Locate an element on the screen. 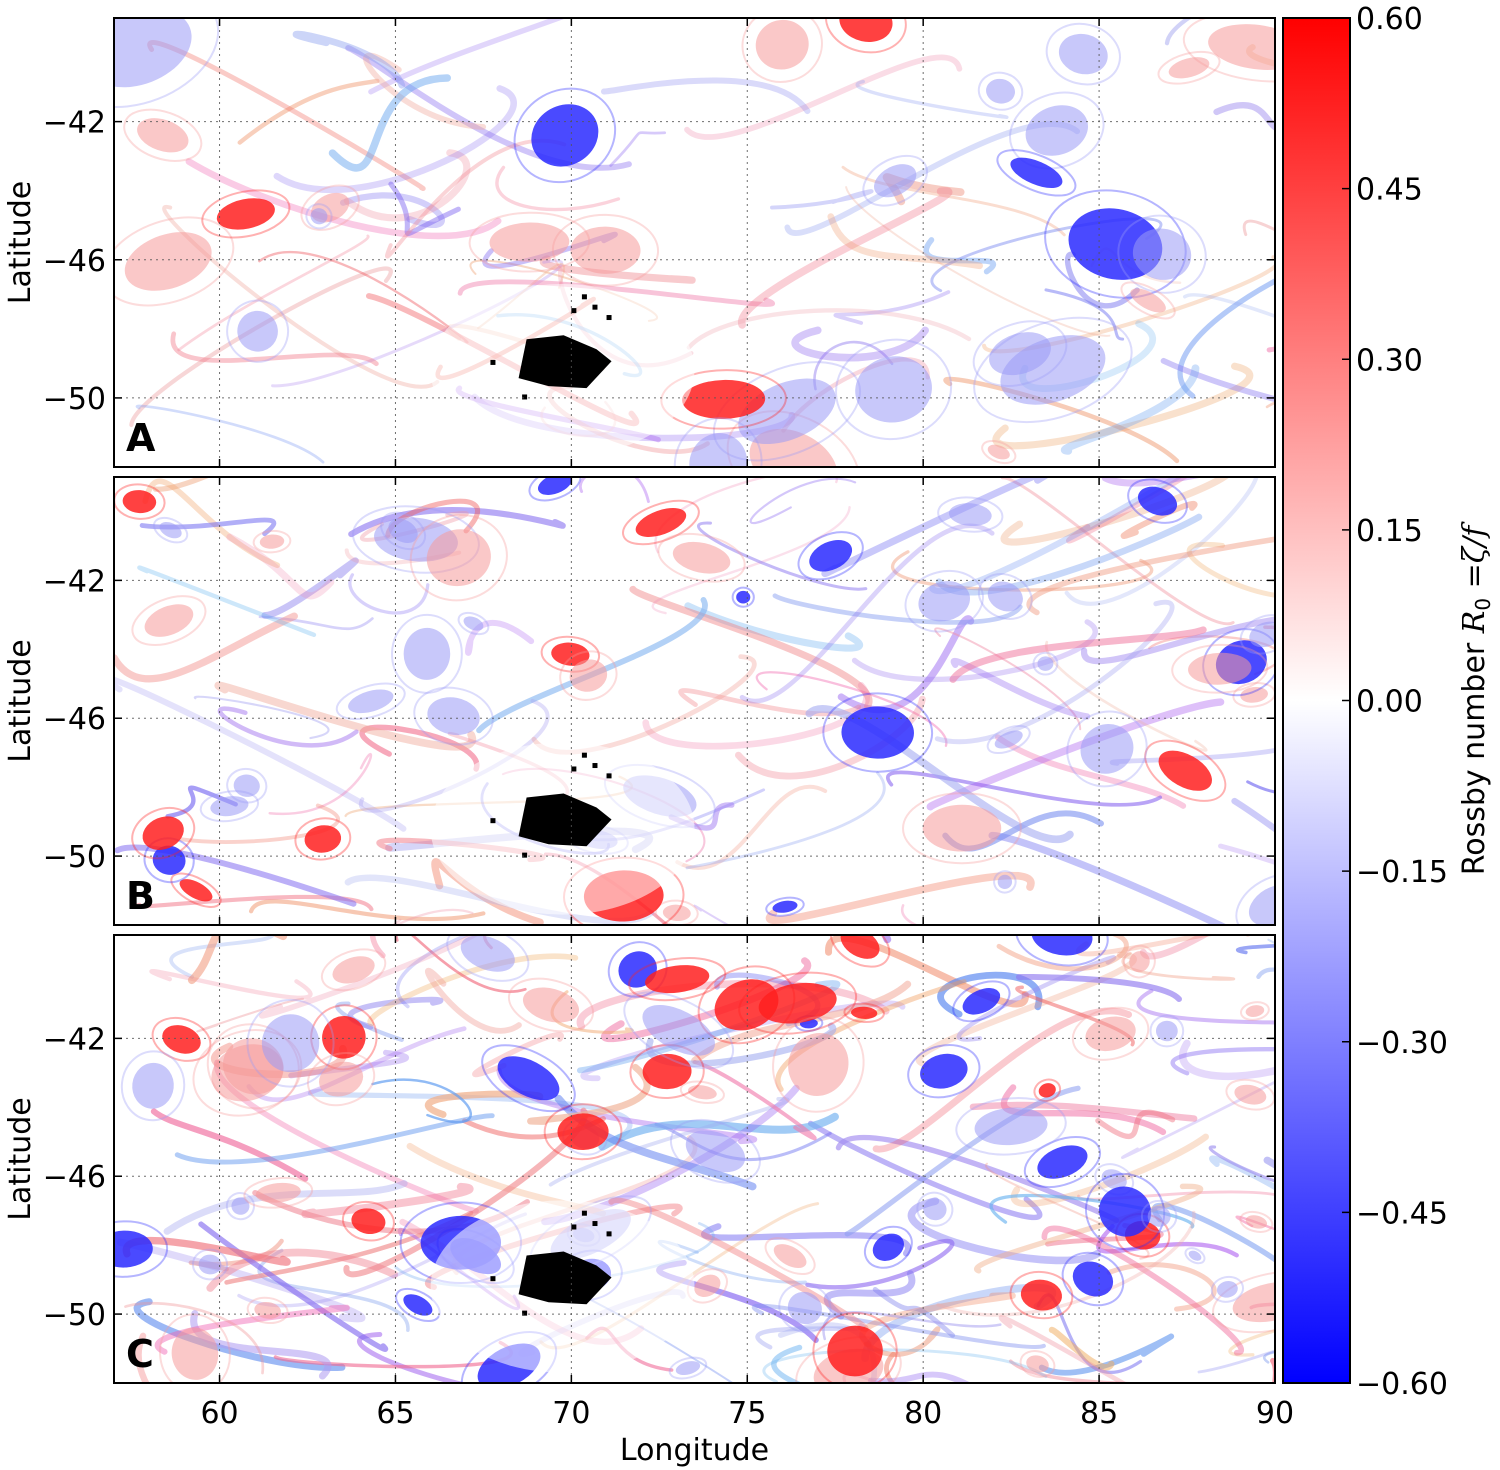  panel-label: A is located at coordinates (141, 438).